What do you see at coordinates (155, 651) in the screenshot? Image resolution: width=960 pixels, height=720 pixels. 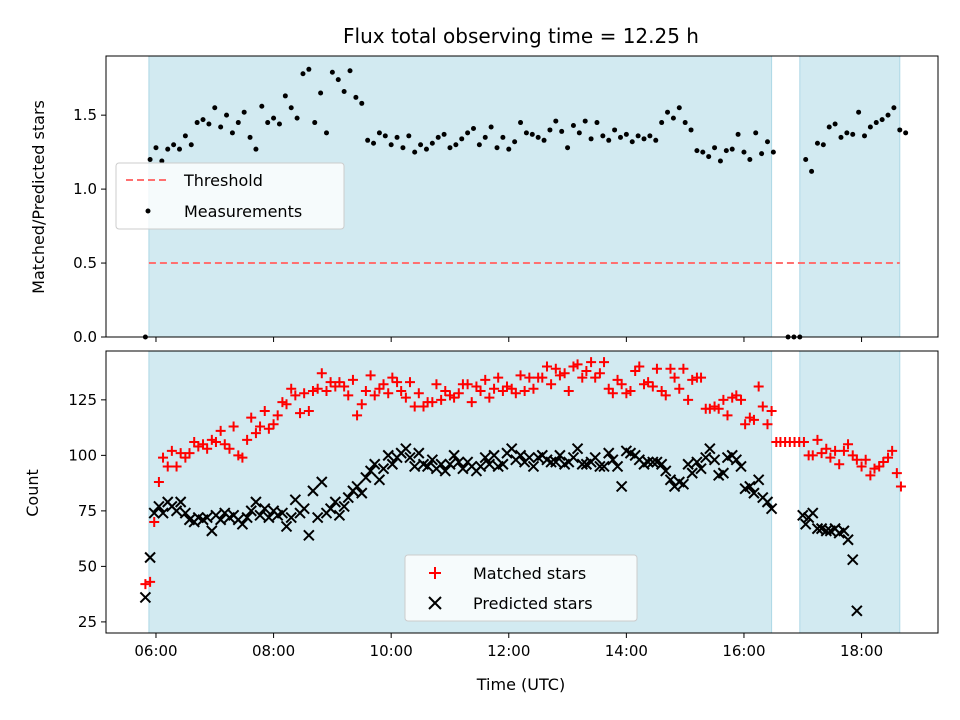 I see `x-tick-label: 06:00` at bounding box center [155, 651].